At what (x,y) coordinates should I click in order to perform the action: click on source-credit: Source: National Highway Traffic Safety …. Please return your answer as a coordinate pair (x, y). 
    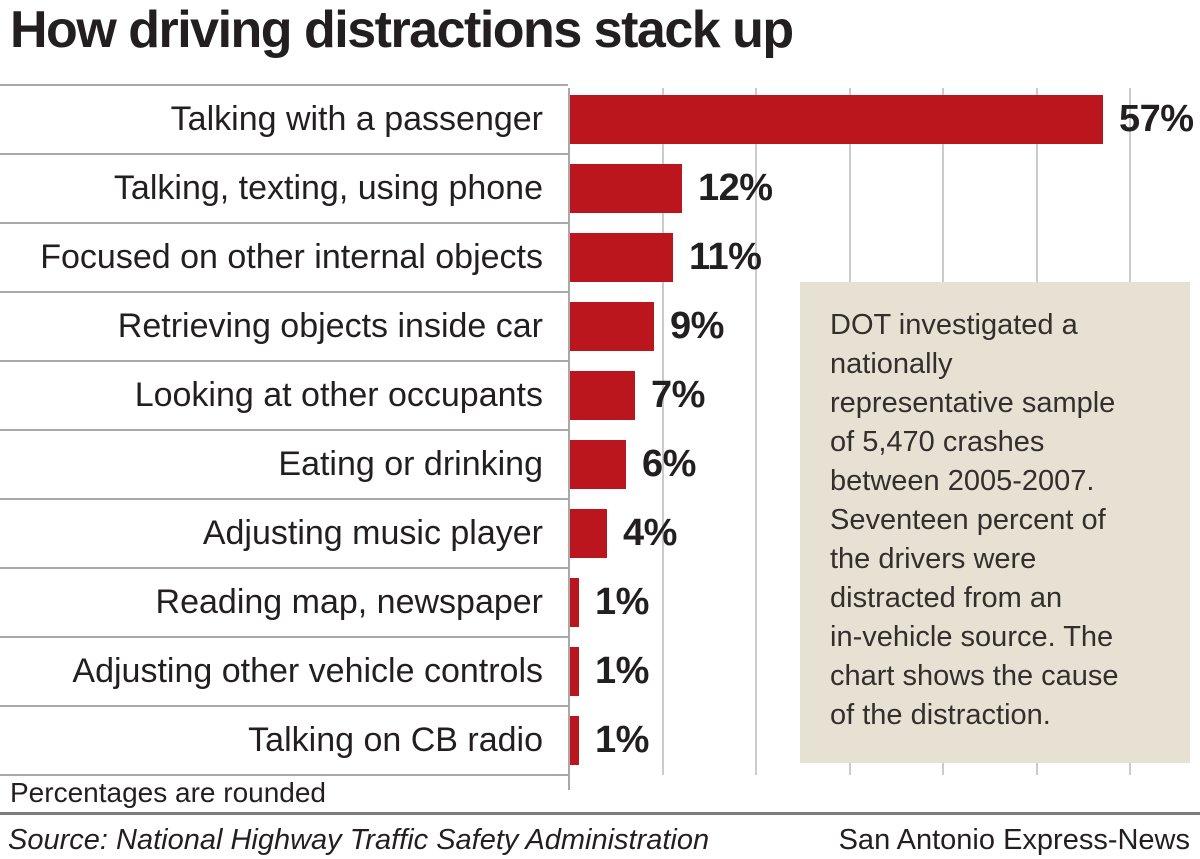
    Looking at the image, I should click on (359, 840).